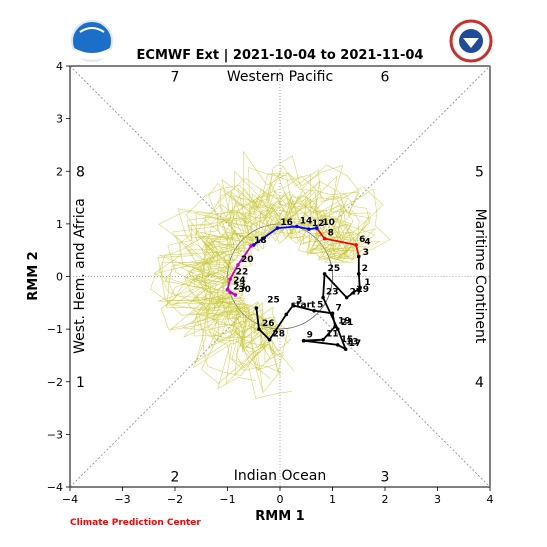 This screenshot has width=547, height=547. I want to click on x-tick-label: −2, so click(175, 499).